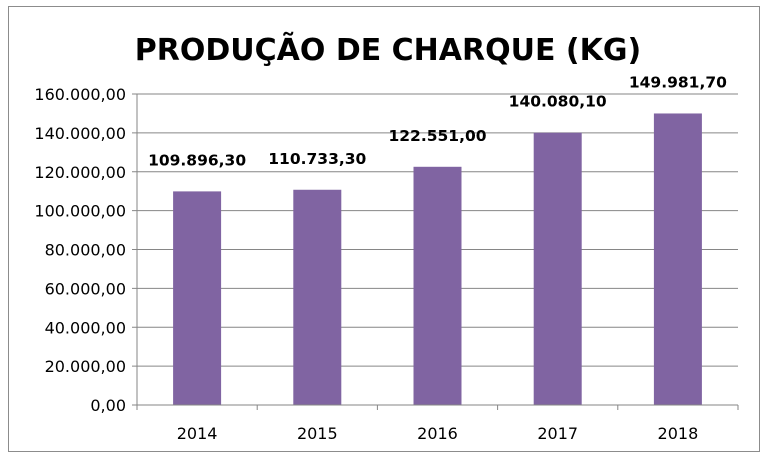 Image resolution: width=772 pixels, height=464 pixels. Describe the element at coordinates (388, 49) in the screenshot. I see `chart-title: PRODUÇÃO DE CHARQUE (KG)` at that location.